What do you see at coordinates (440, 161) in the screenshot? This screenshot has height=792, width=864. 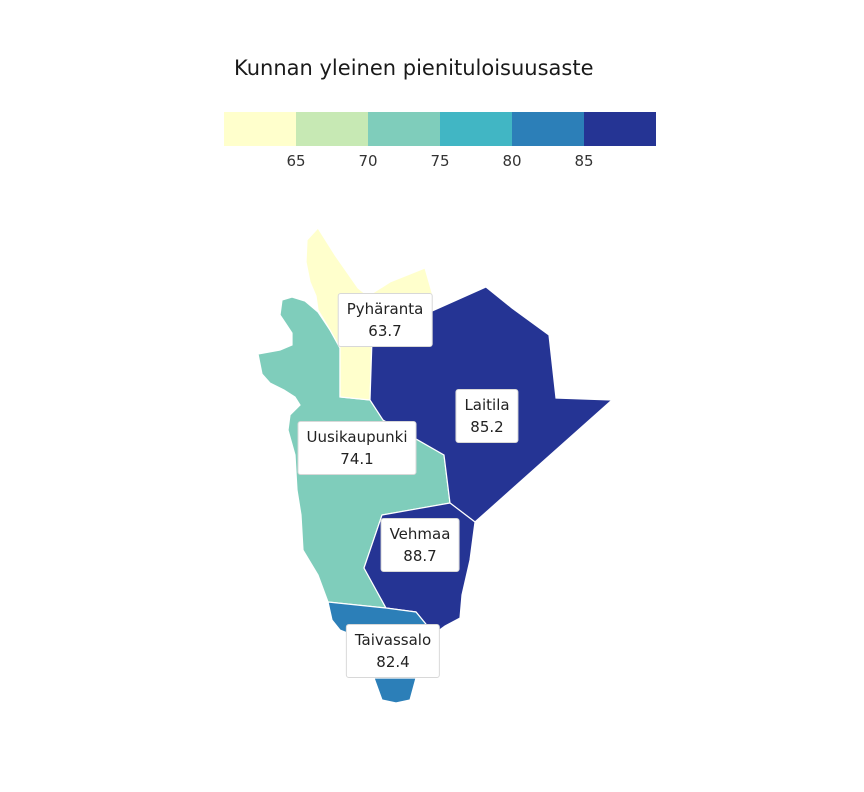 I see `legend-tick: 75` at bounding box center [440, 161].